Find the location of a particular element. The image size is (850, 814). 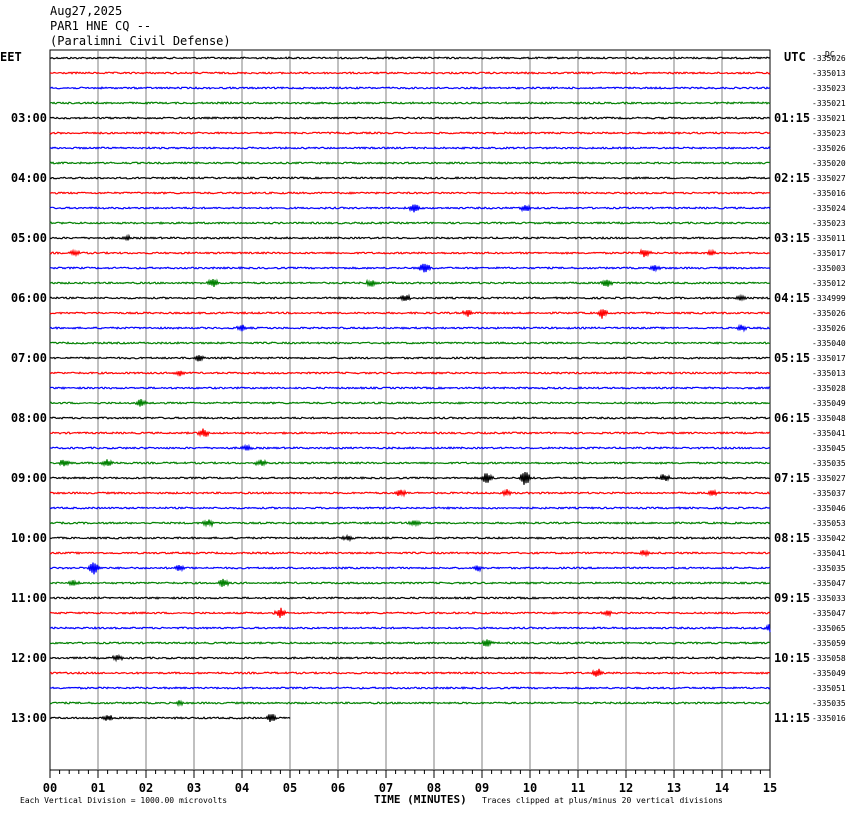

x-tick-label: 03 is located at coordinates (194, 788).